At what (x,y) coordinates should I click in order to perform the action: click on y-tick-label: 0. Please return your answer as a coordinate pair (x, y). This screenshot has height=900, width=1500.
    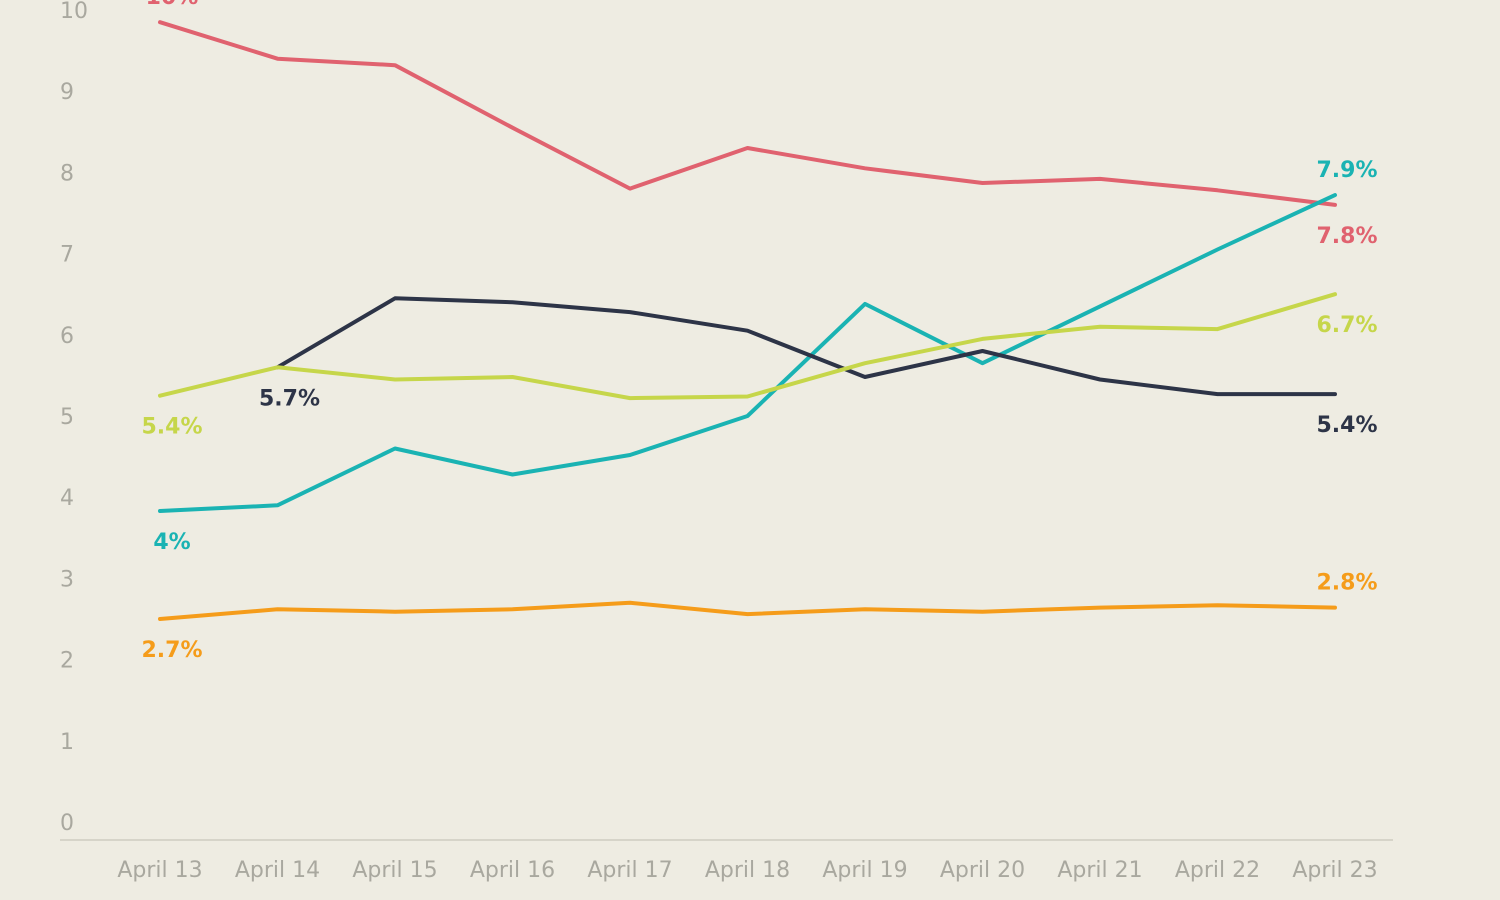
    Looking at the image, I should click on (67, 823).